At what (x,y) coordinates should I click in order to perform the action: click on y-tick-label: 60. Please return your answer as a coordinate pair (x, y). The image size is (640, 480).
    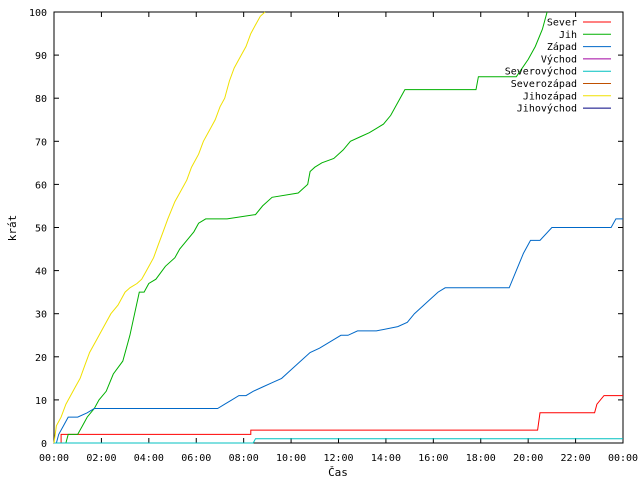
    Looking at the image, I should click on (41, 185).